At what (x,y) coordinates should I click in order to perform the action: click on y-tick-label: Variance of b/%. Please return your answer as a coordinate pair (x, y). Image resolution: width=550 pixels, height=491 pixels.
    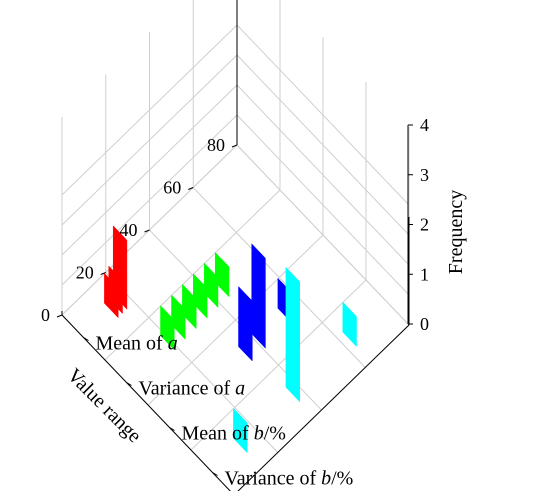
    Looking at the image, I should click on (289, 479).